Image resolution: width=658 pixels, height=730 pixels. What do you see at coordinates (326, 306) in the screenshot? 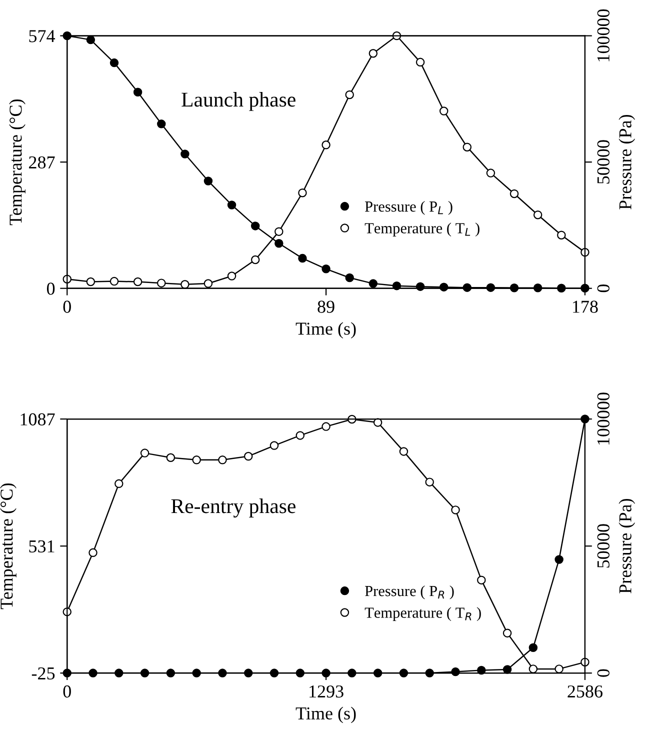
I see `x-tick-label: 89` at bounding box center [326, 306].